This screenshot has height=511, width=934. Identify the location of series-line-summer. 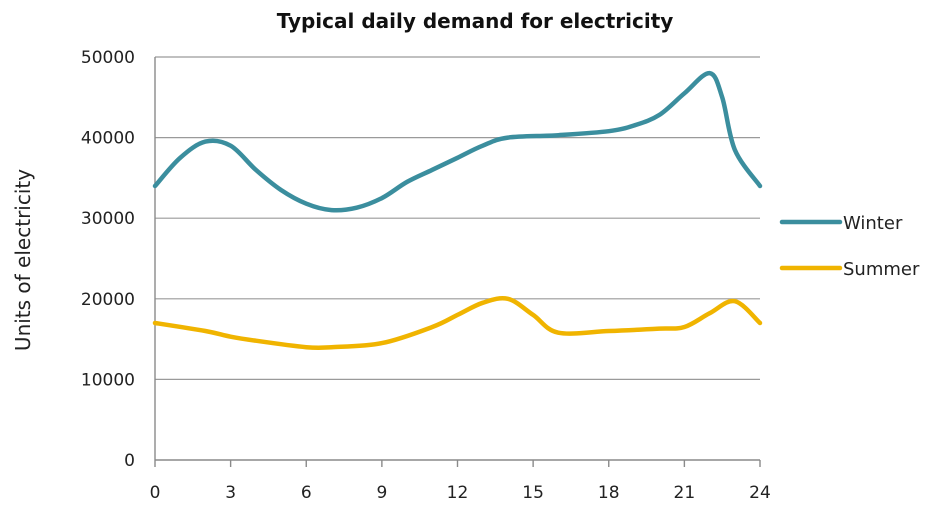
(457, 323).